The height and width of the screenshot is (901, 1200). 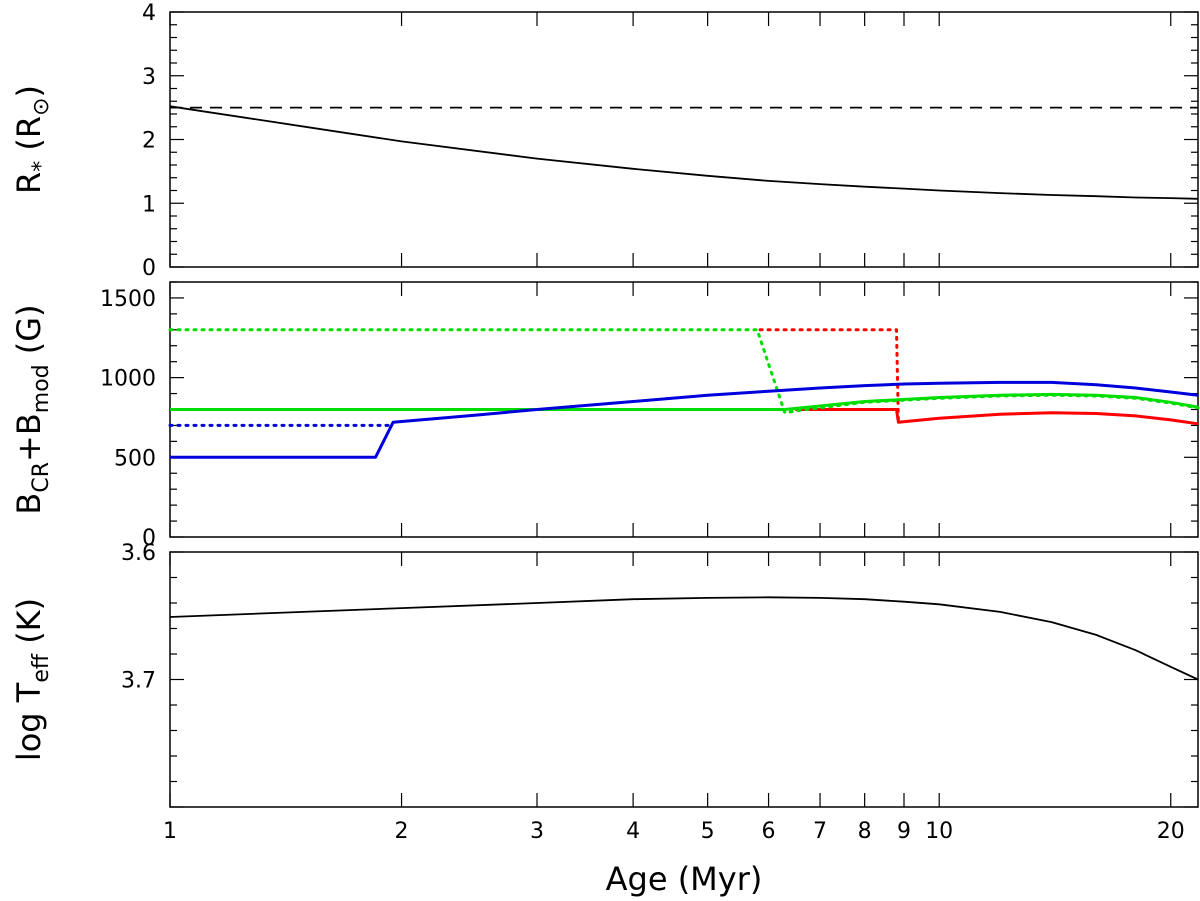 I want to click on y-axis-label: BCR+Bmod (G), so click(x=32, y=409).